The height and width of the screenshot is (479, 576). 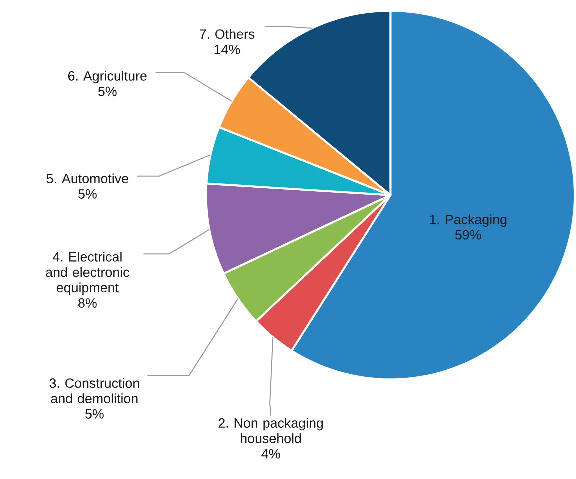 I want to click on slice-label: 6. Agriculture, so click(x=107, y=77).